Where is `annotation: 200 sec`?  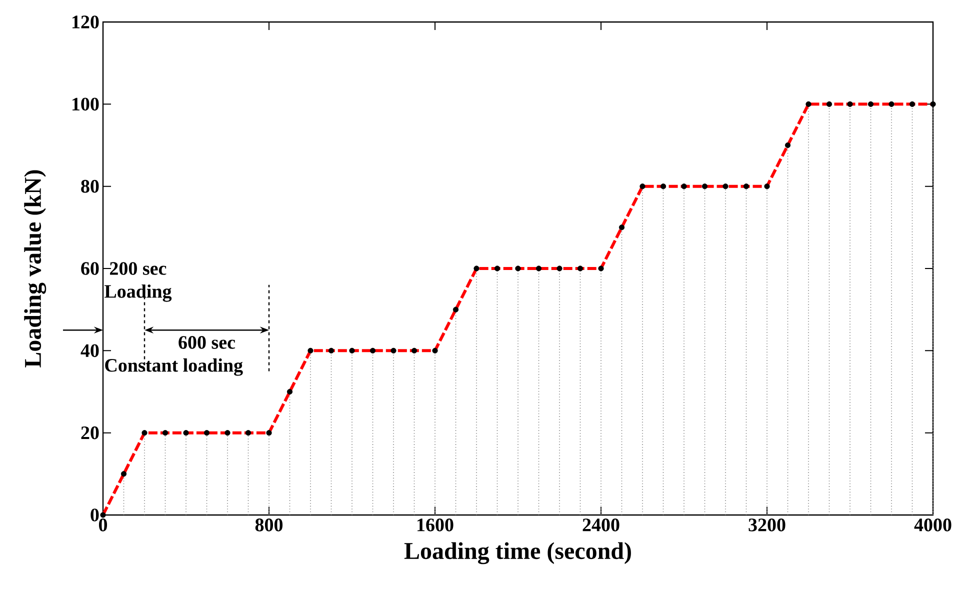 annotation: 200 sec is located at coordinates (138, 268).